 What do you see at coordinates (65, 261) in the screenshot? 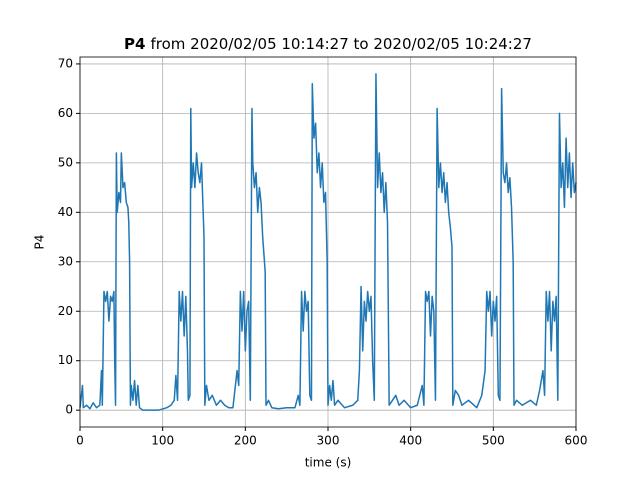
I see `y-tick-label: 30` at bounding box center [65, 261].